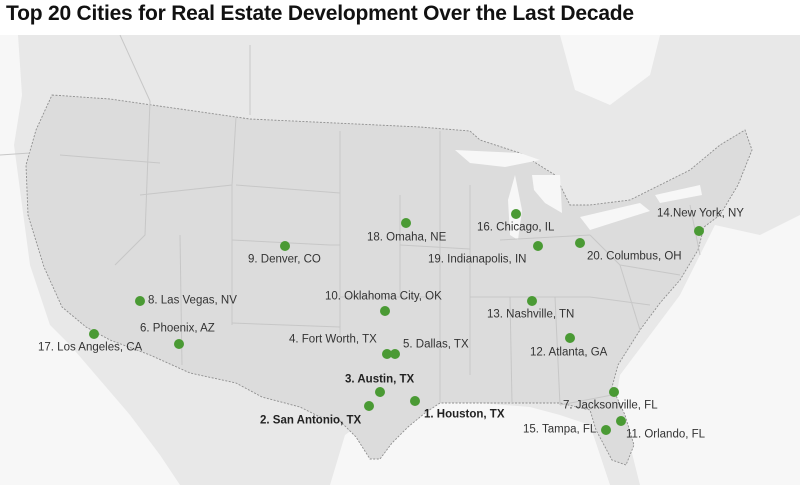 The image size is (800, 485). I want to click on city-label: 6. Phoenix, AZ, so click(177, 328).